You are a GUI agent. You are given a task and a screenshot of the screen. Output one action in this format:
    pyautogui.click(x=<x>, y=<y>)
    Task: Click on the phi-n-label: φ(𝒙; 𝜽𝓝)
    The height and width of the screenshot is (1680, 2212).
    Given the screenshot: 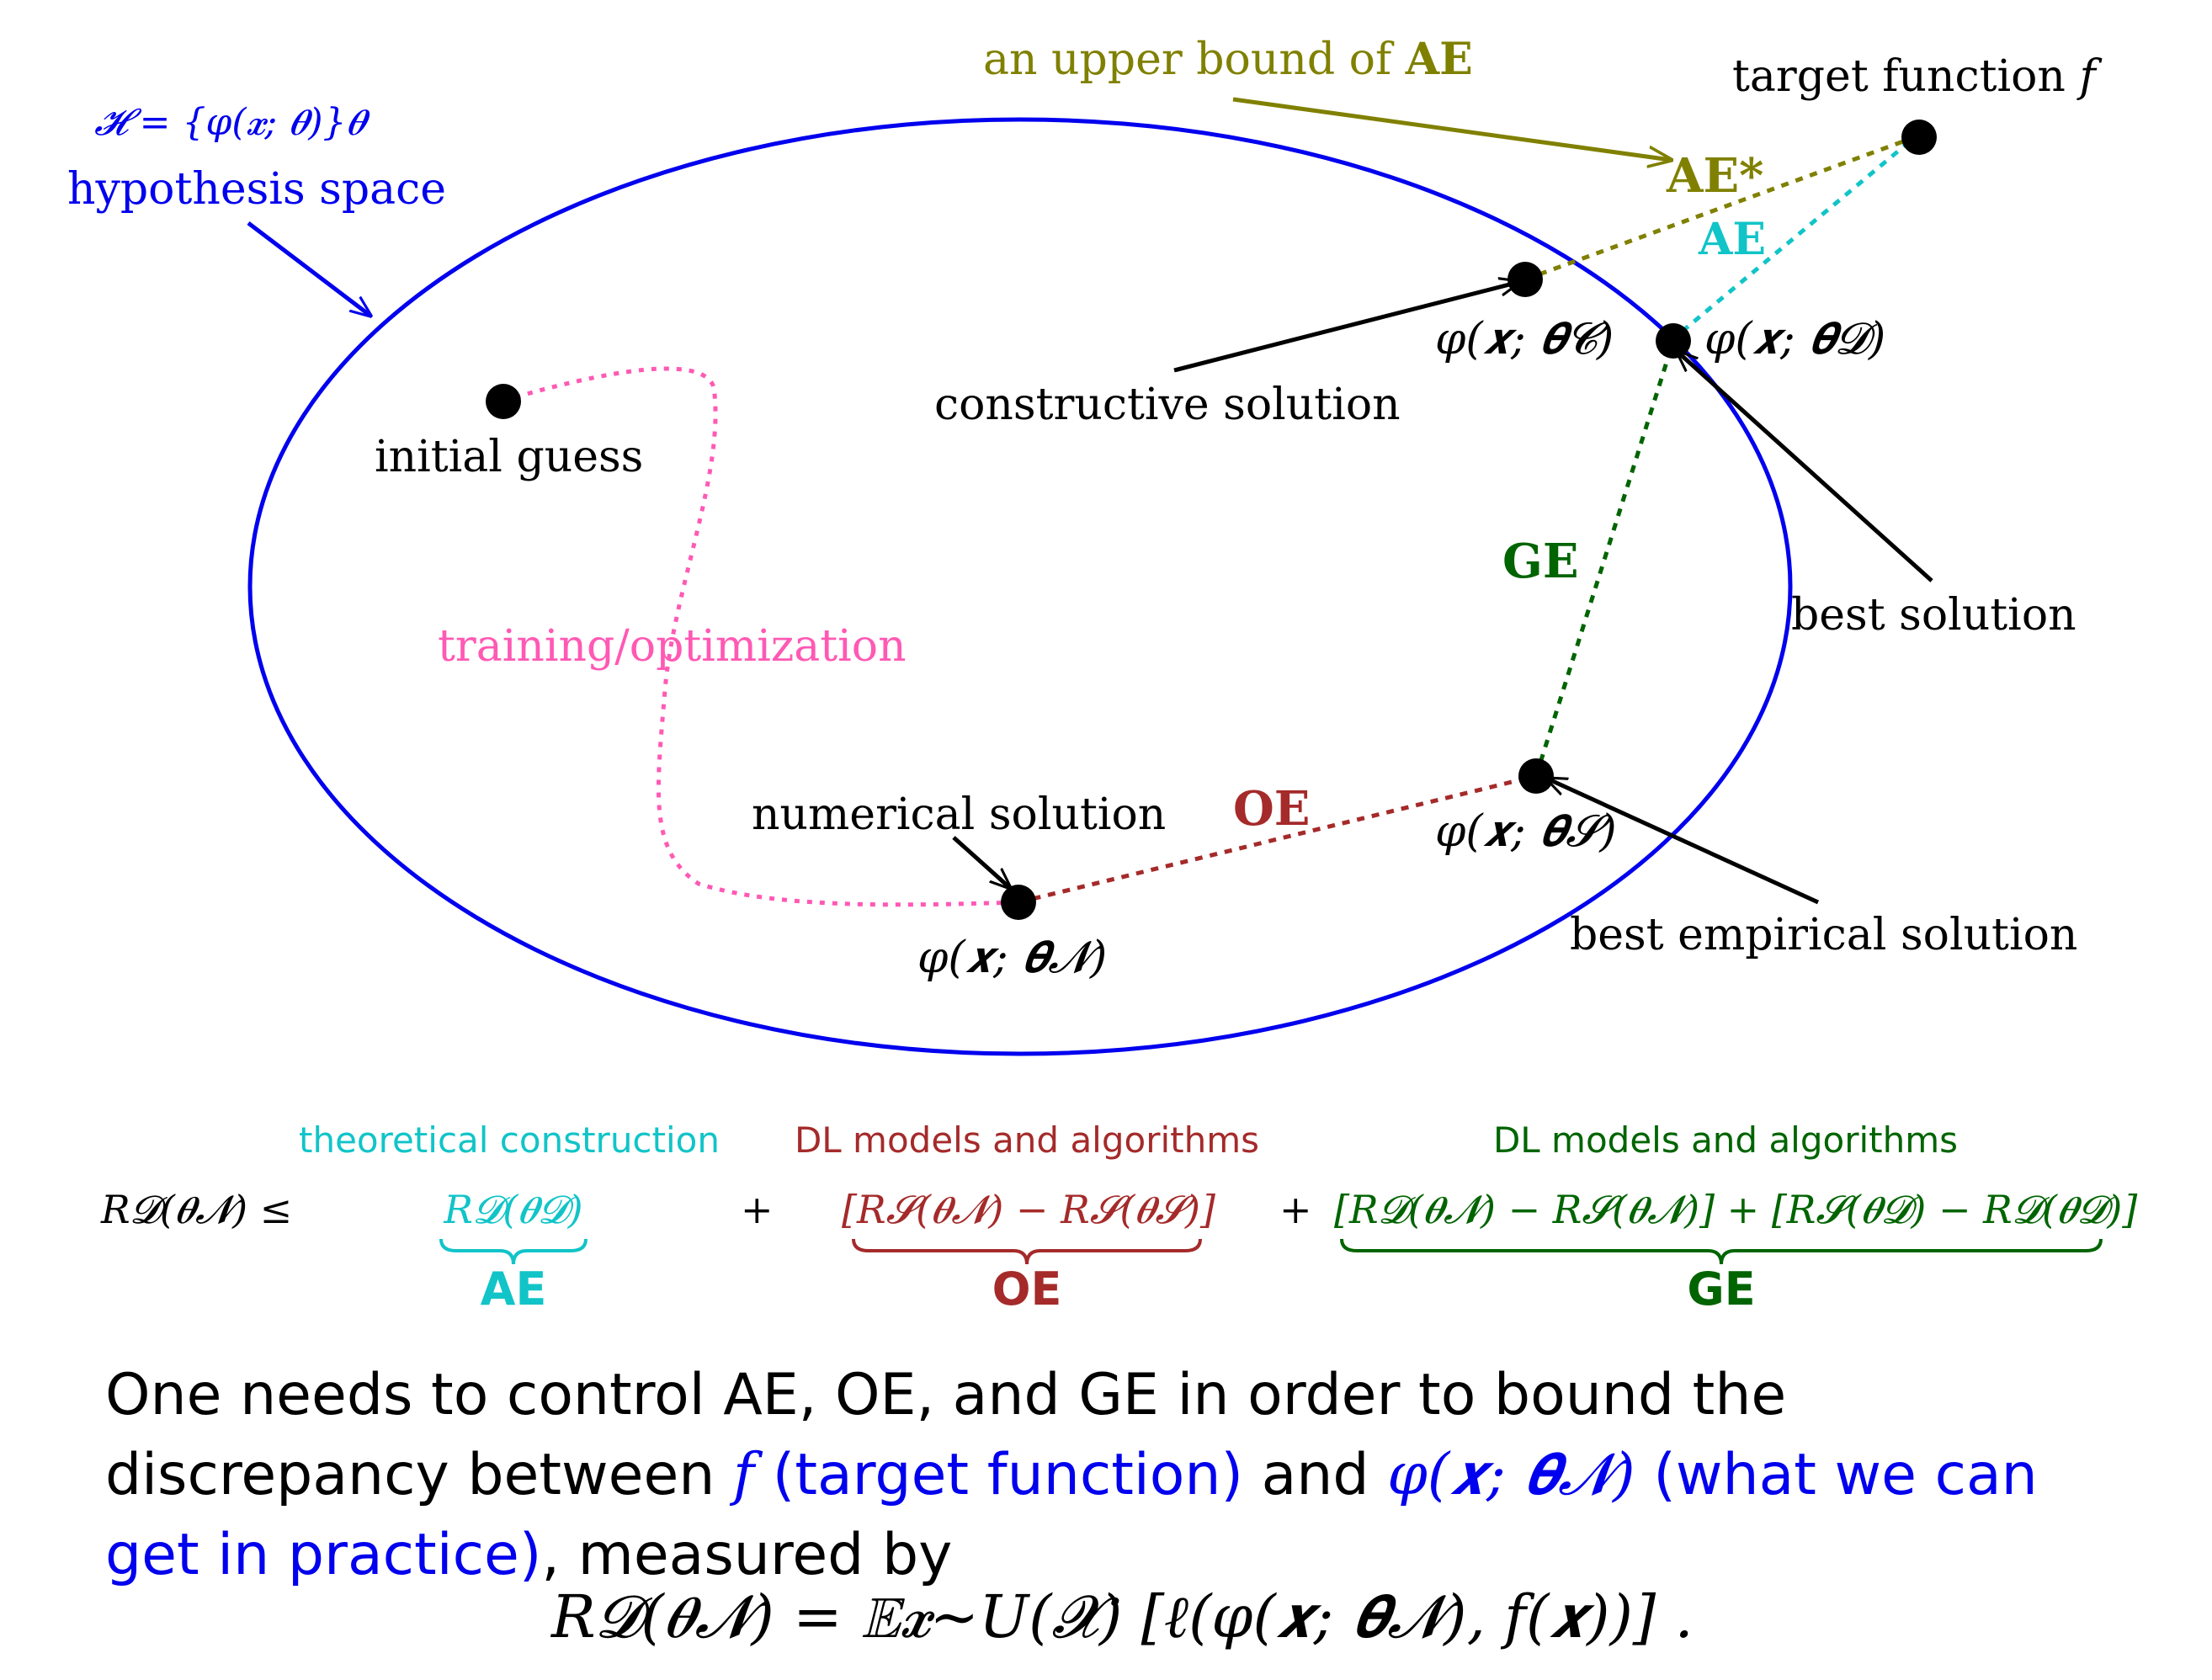 What is the action you would take?
    pyautogui.click(x=1012, y=958)
    